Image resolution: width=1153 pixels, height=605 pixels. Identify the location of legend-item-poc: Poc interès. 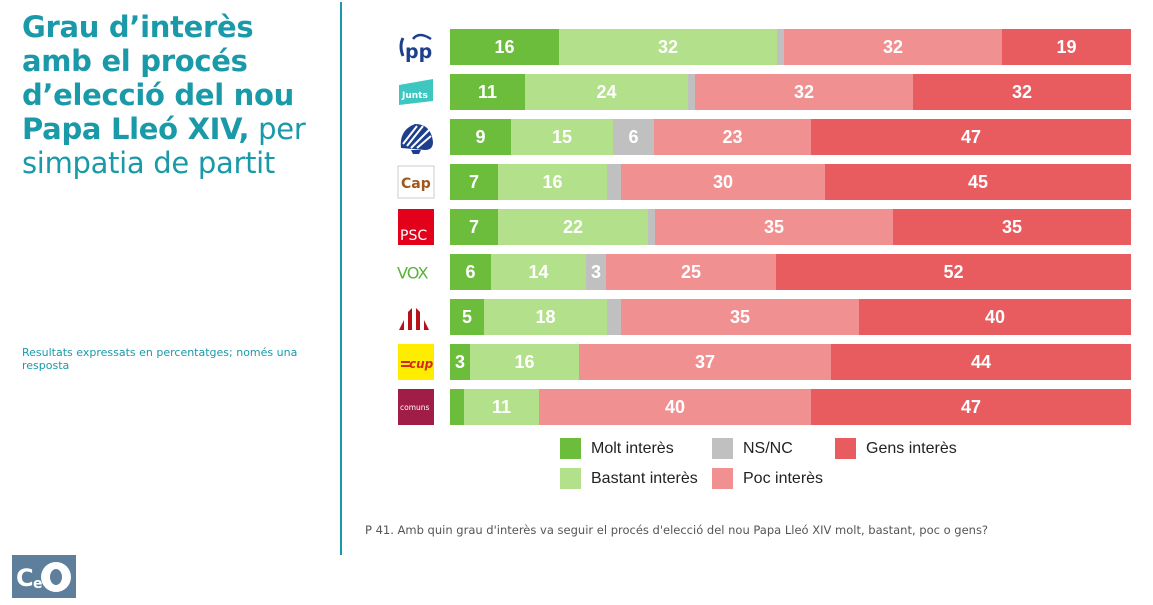
(767, 478).